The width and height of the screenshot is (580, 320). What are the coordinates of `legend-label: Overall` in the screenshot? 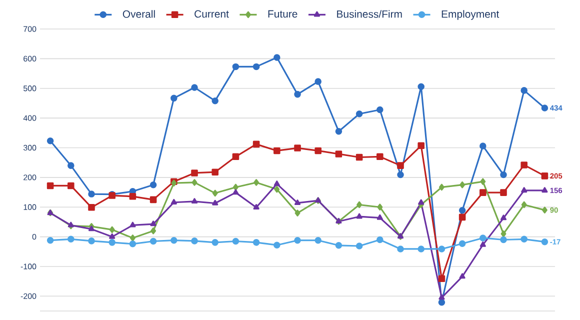 It's located at (138, 14).